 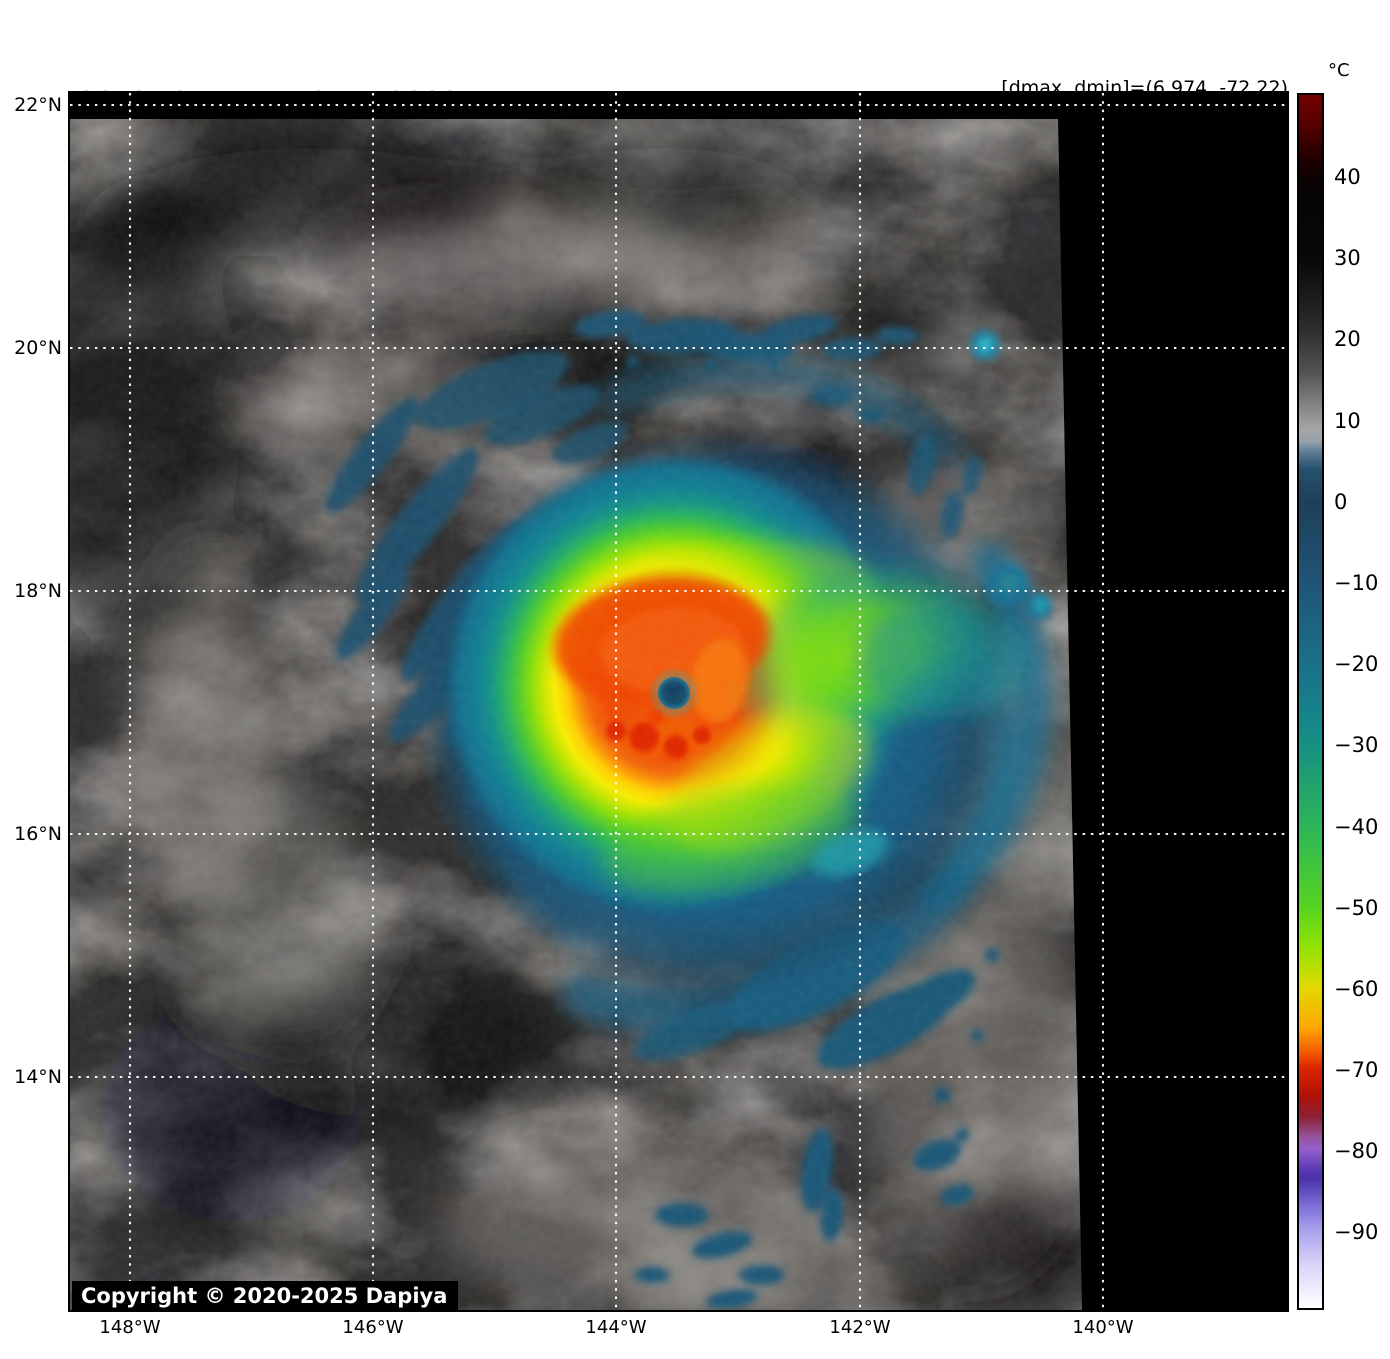 I want to click on lon-tick-label: 142°W, so click(x=860, y=1327).